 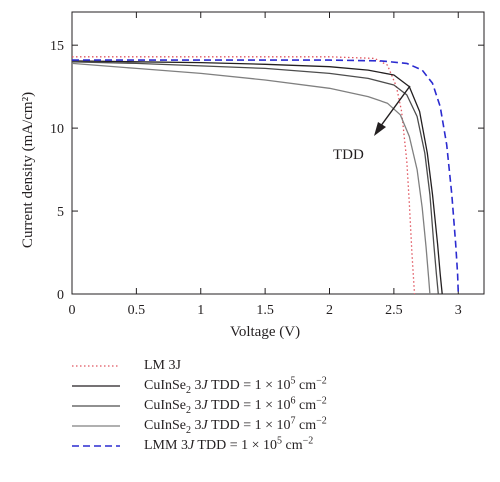 I want to click on y-axis-label: Current density (mA/cm²), so click(x=28, y=170).